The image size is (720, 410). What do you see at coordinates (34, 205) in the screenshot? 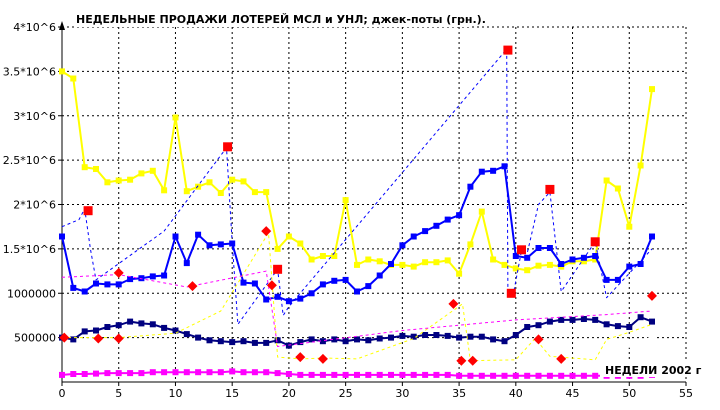
I see `y-tick-label: 2*10^6` at bounding box center [34, 205].